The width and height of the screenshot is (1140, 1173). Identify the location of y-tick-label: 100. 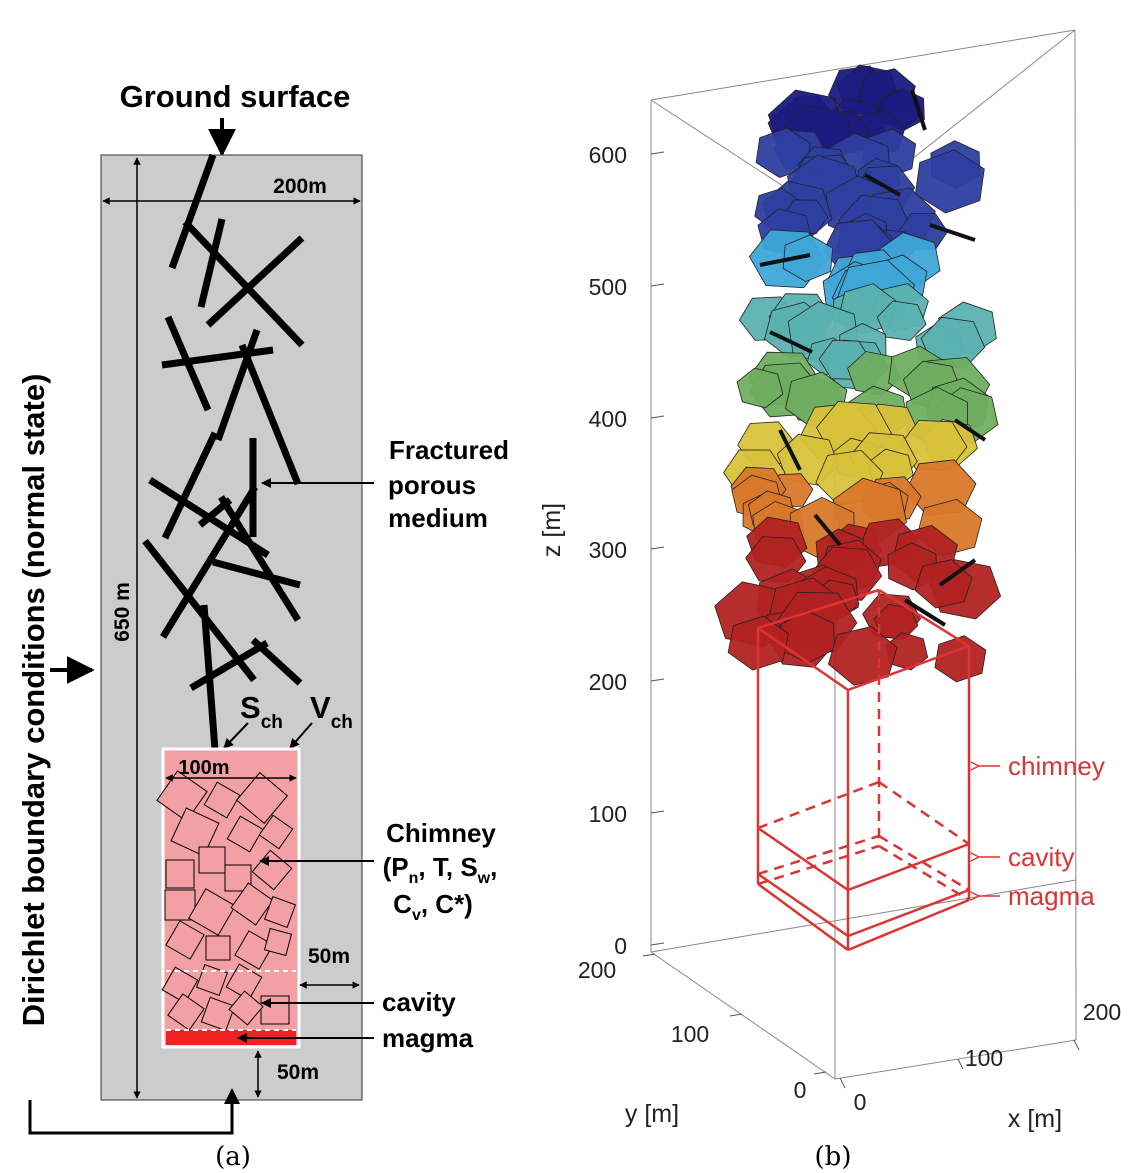
(690, 1034).